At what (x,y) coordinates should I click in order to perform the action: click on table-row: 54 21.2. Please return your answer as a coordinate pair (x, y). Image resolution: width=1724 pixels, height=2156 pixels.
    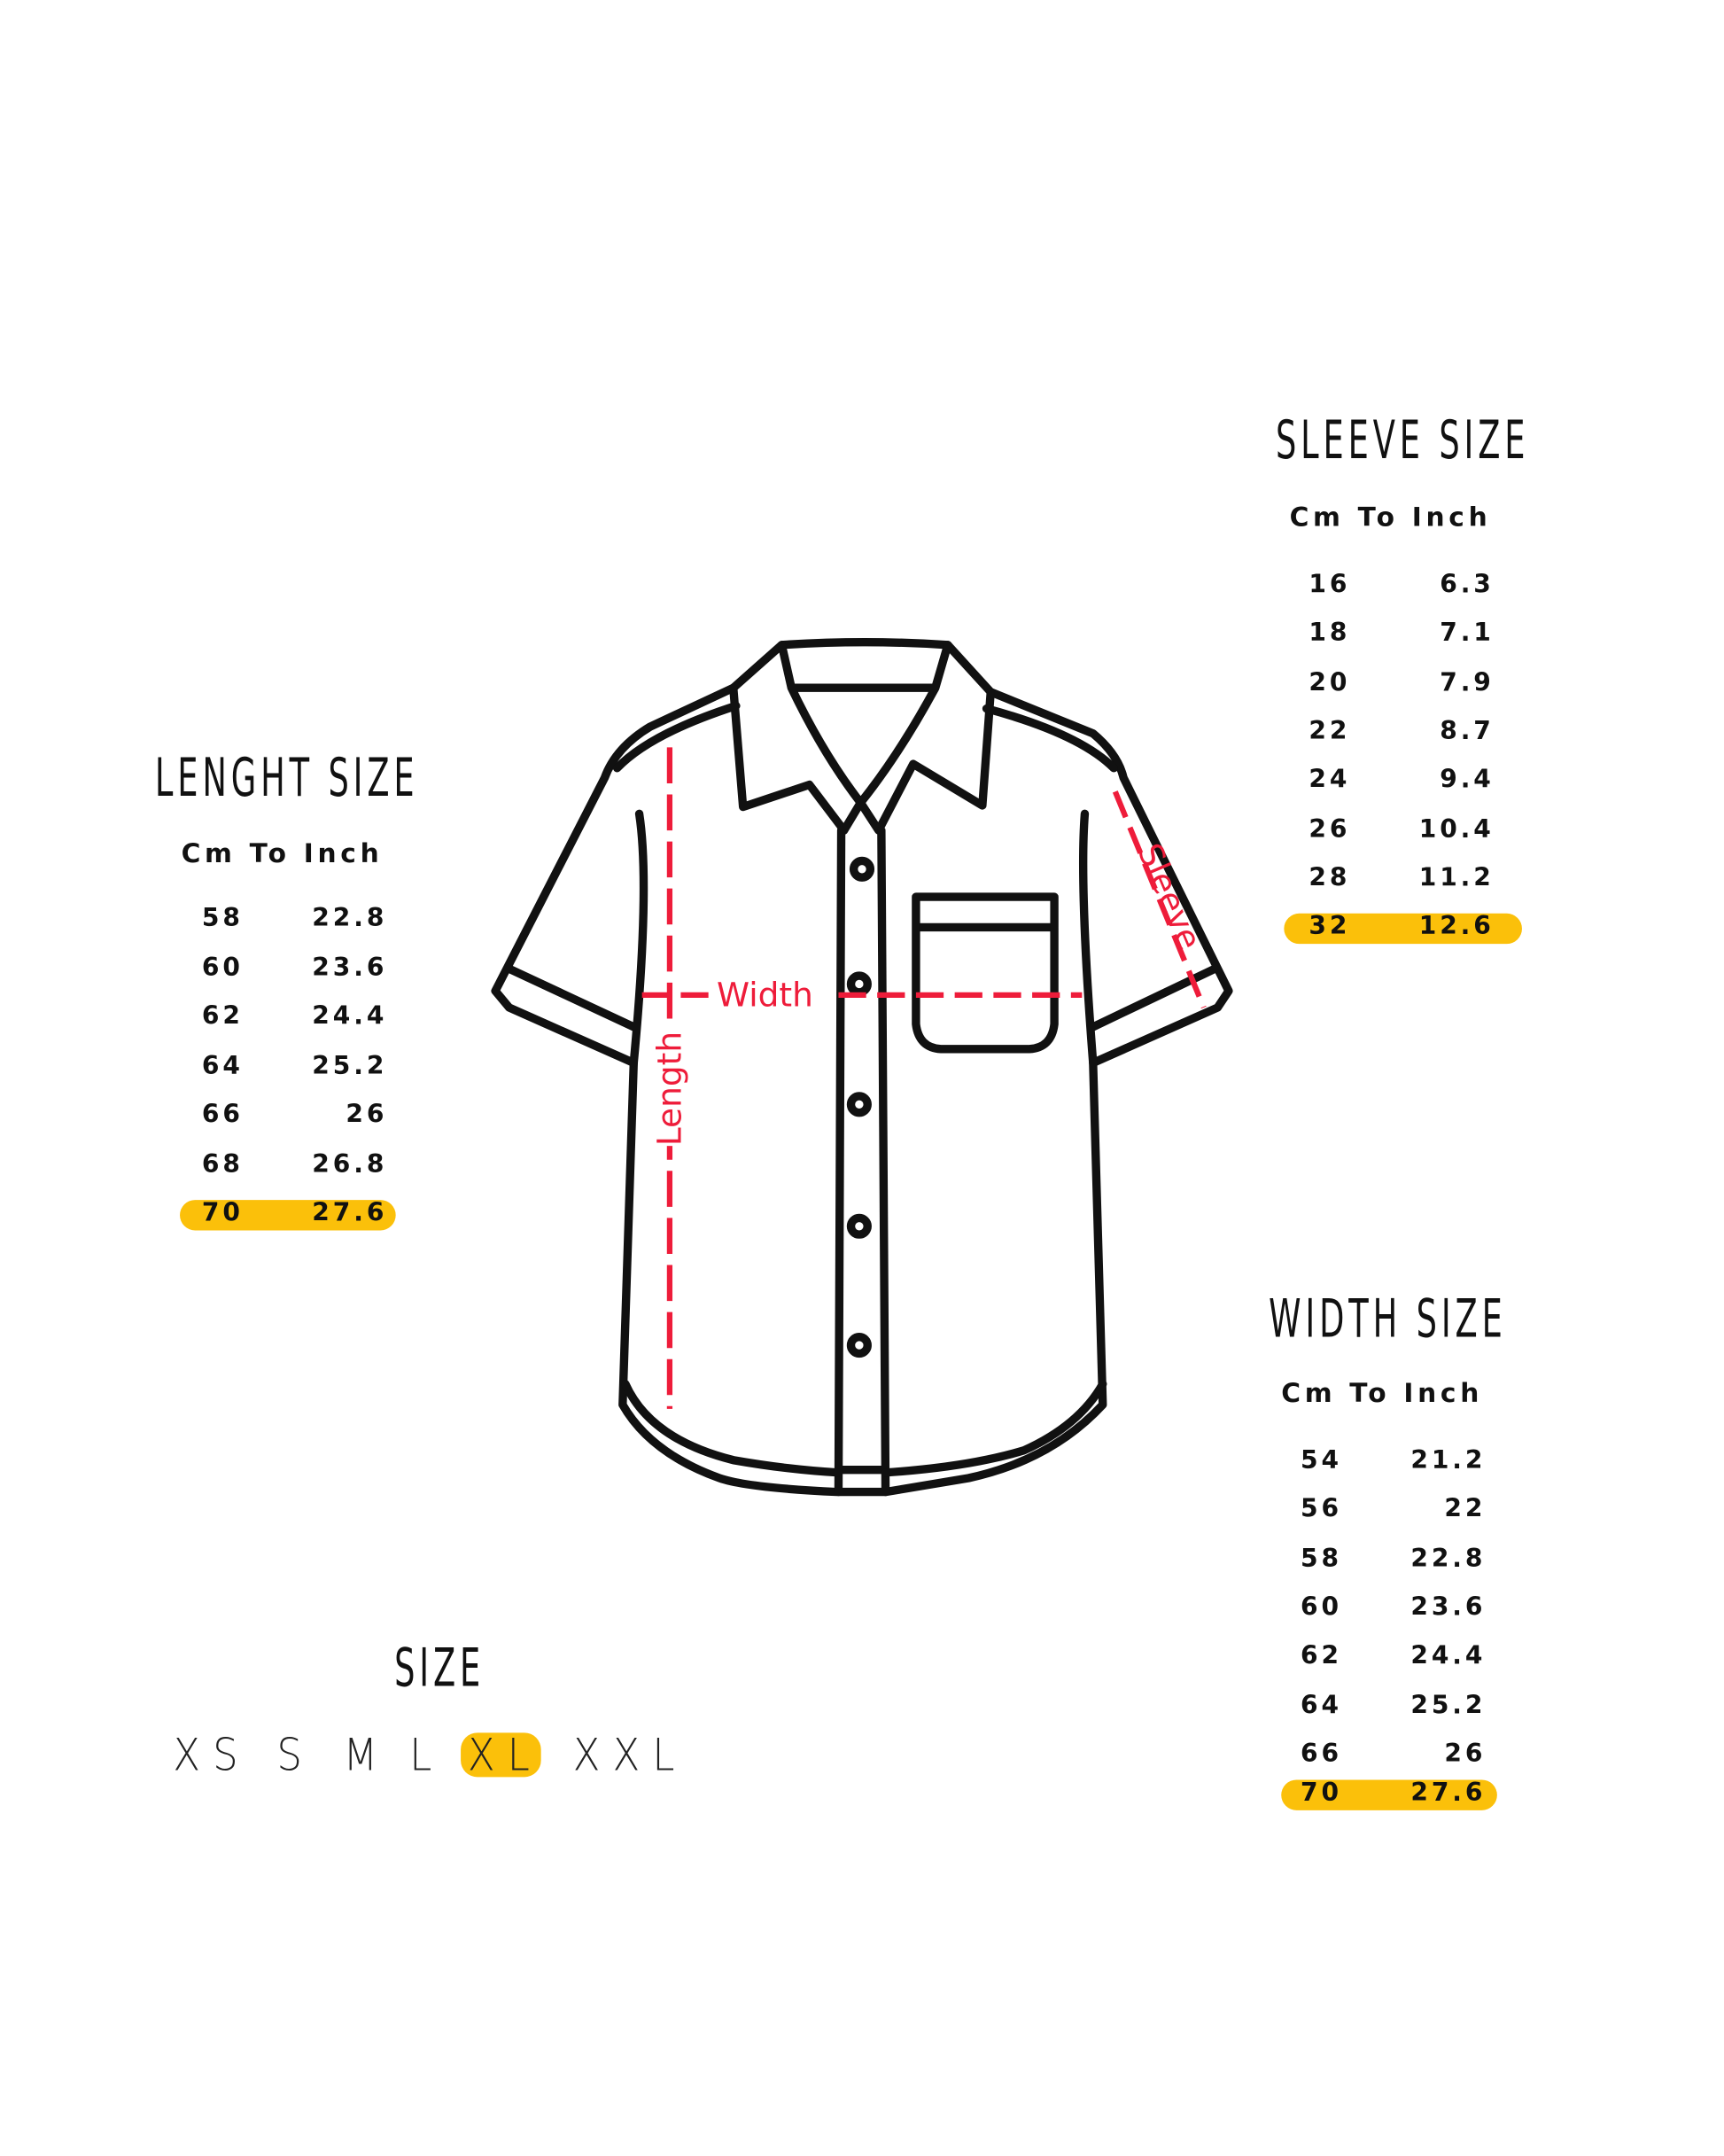
    Looking at the image, I should click on (1419, 1461).